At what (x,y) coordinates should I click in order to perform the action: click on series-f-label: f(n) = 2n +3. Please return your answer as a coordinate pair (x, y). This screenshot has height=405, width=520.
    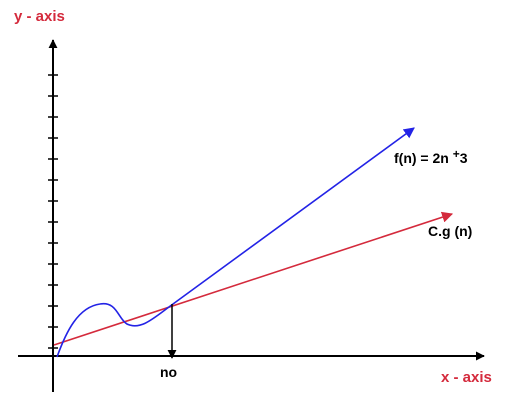
    Looking at the image, I should click on (431, 156).